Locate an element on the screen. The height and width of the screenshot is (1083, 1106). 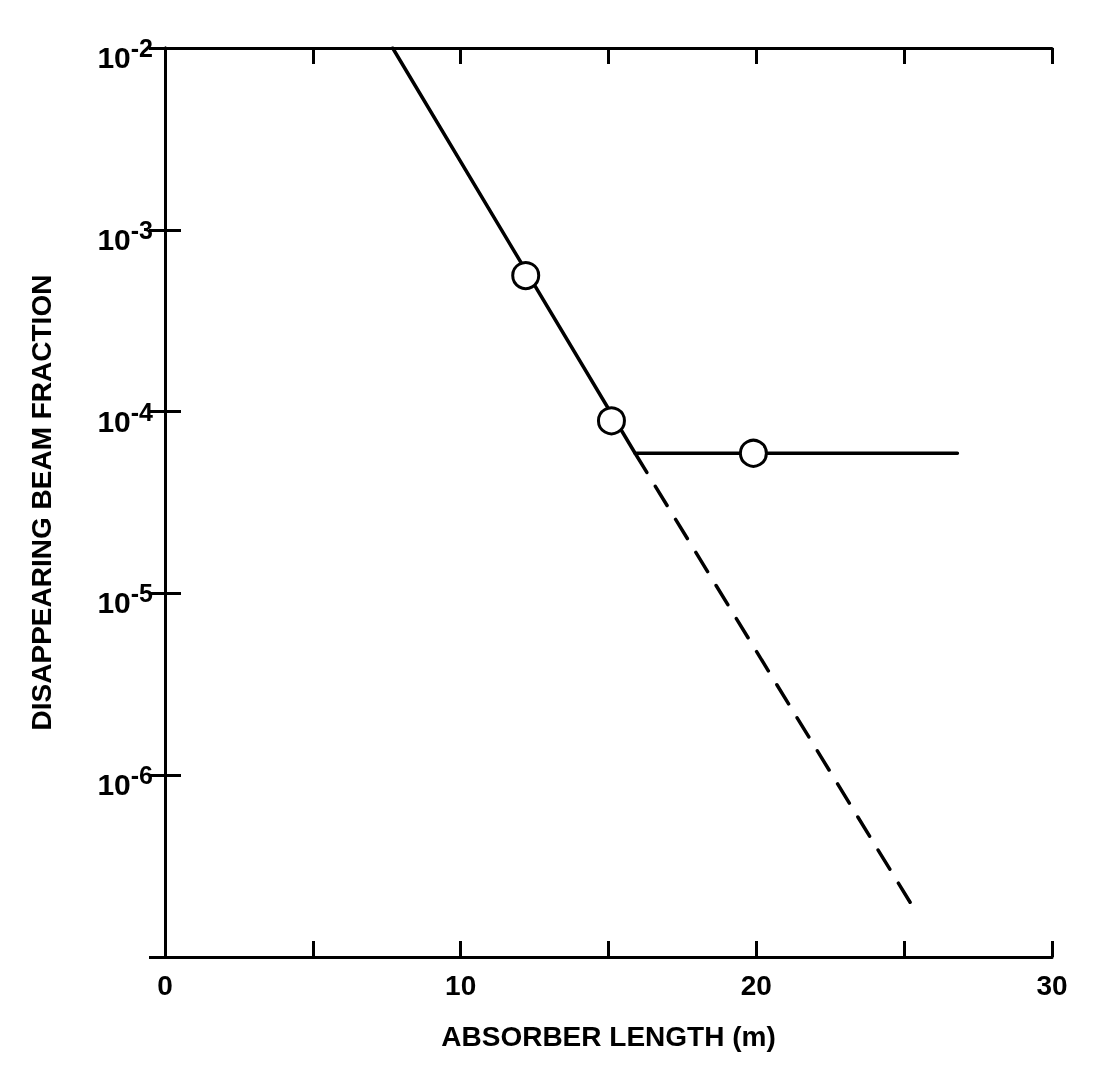
y-tick-label: 10$^{-2}$ is located at coordinates (125, 53).